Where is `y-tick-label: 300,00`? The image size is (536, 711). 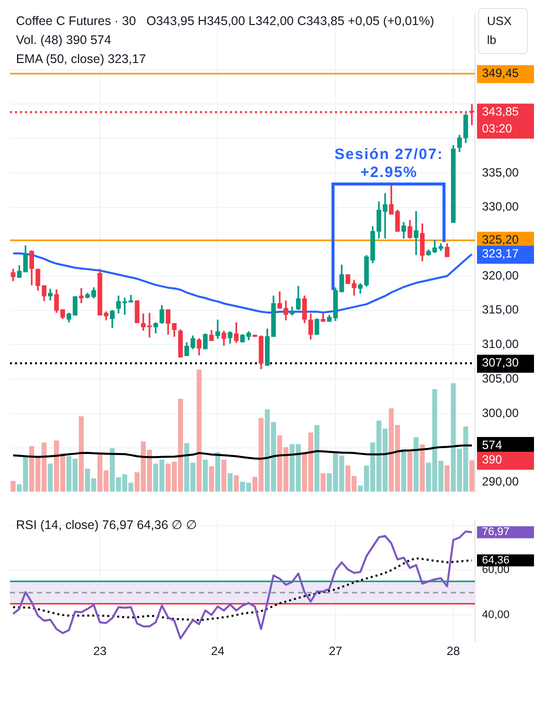
y-tick-label: 300,00 is located at coordinates (501, 413).